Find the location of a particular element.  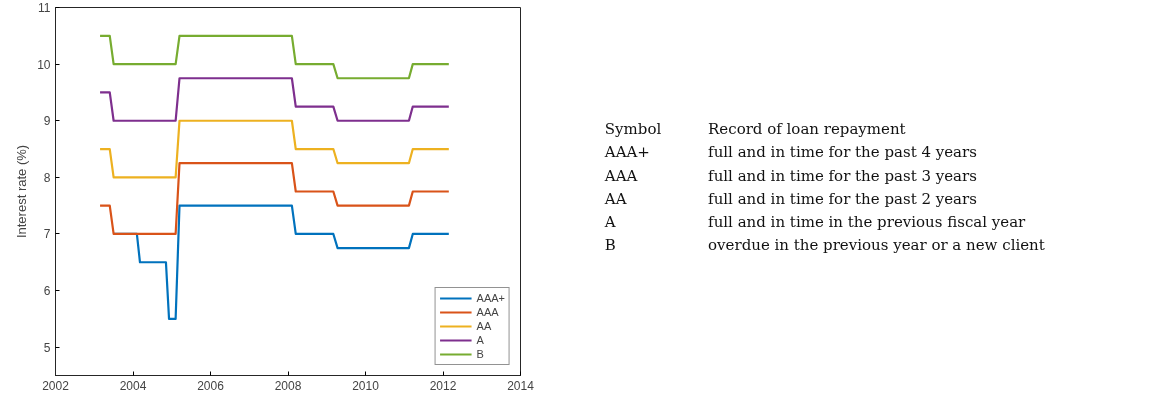

text: overdue in the previous year or a new client is located at coordinates (876, 245).